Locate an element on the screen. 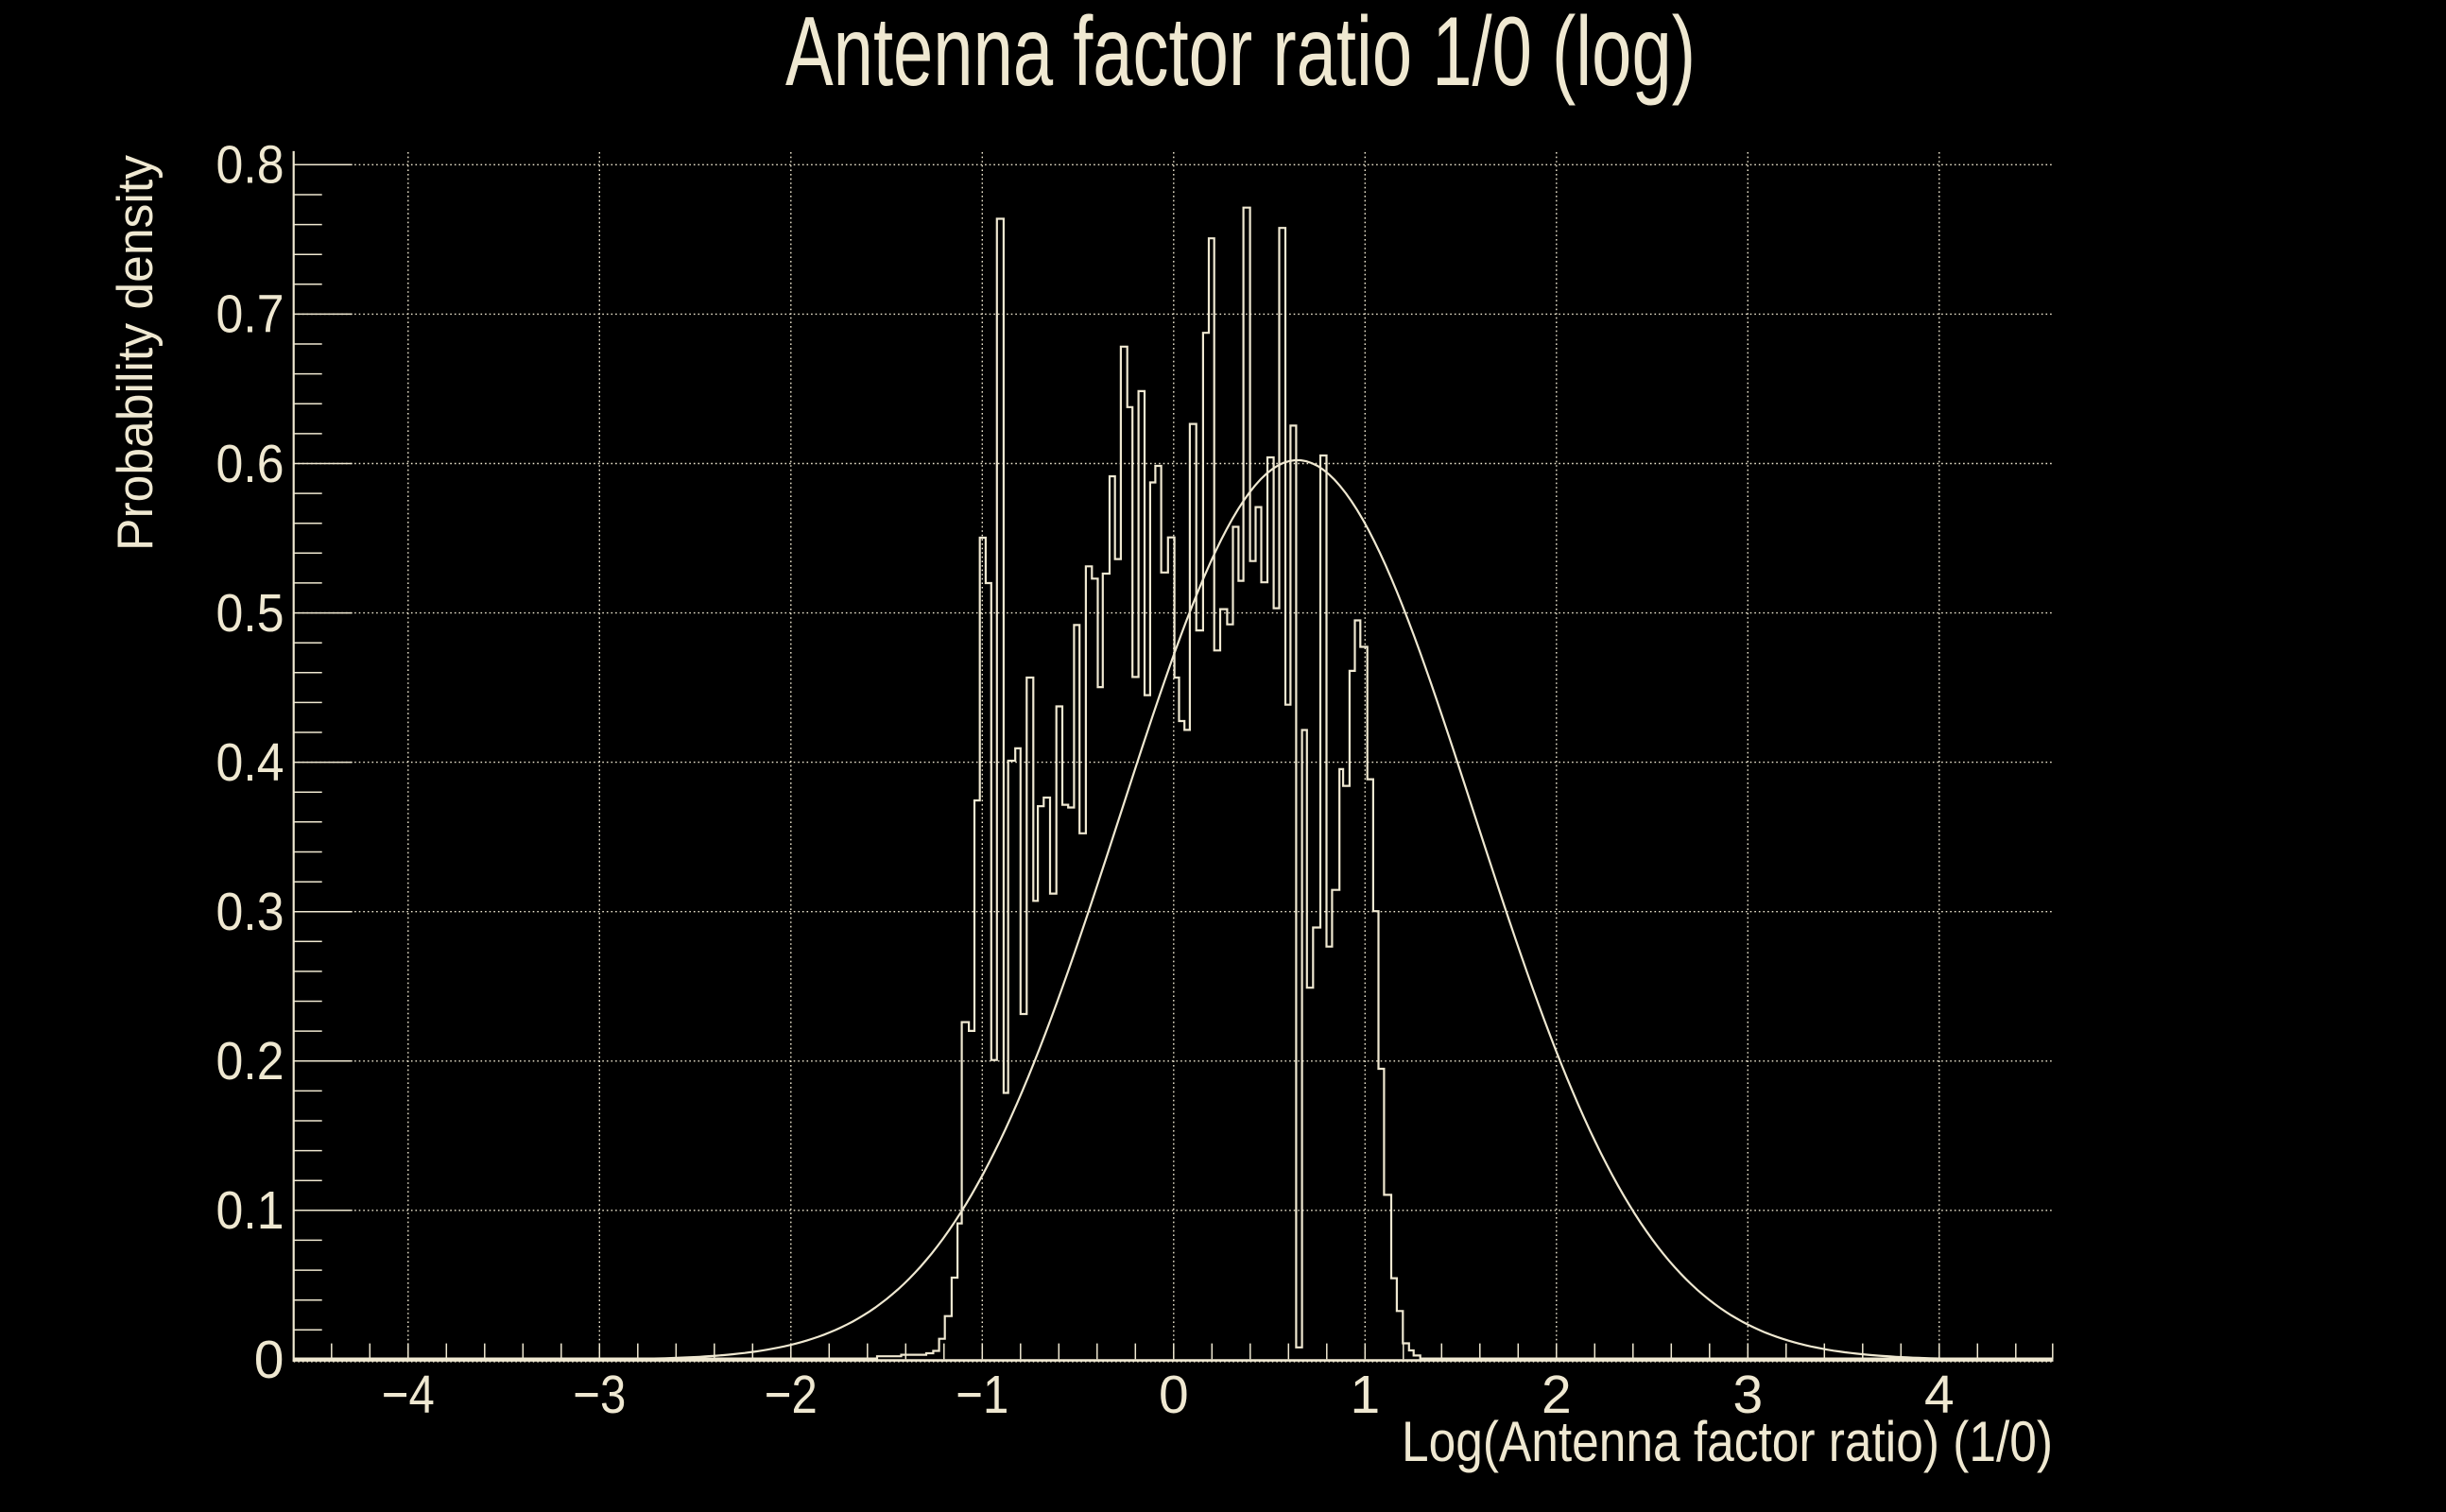 The height and width of the screenshot is (1512, 2446). svg-text: 2 is located at coordinates (1557, 1395).